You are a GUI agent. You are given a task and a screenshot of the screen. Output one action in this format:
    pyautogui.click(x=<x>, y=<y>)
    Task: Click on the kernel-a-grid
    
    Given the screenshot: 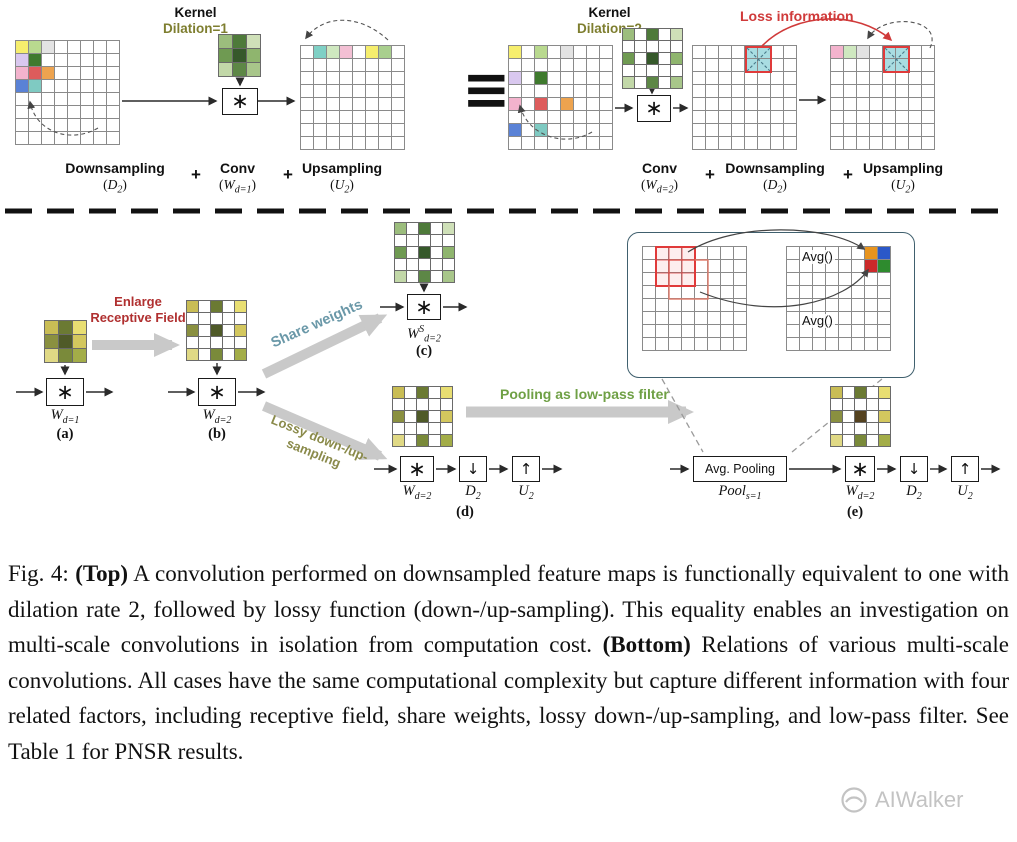 What is the action you would take?
    pyautogui.click(x=65, y=341)
    